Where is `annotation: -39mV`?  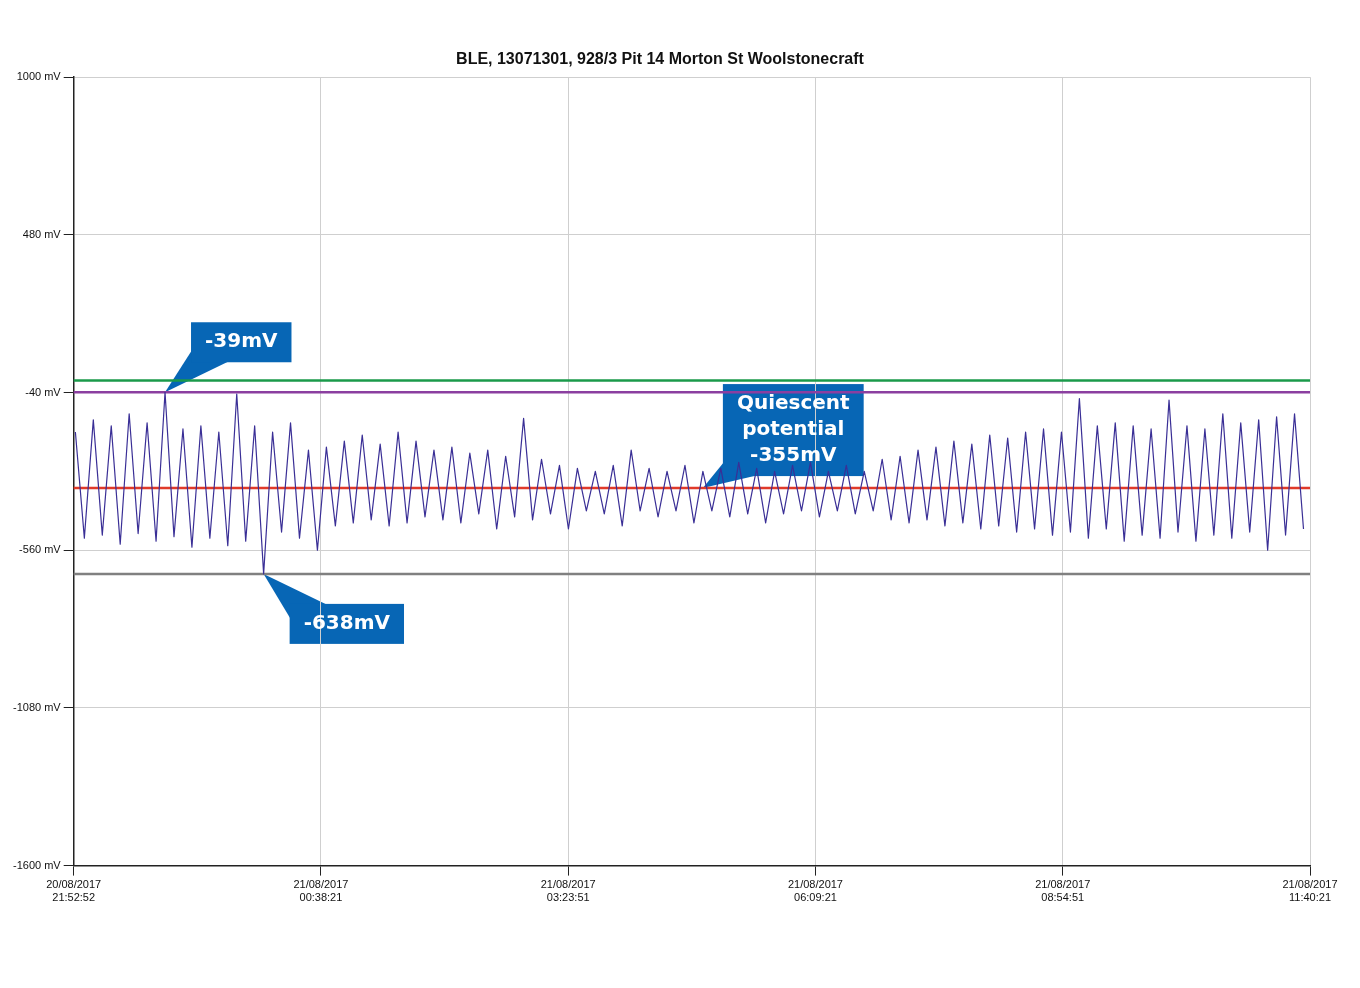 annotation: -39mV is located at coordinates (241, 340).